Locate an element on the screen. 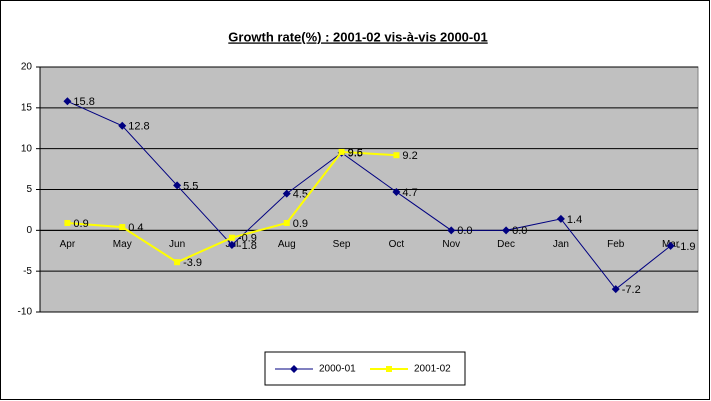  data-label: 12.8 is located at coordinates (138, 127).